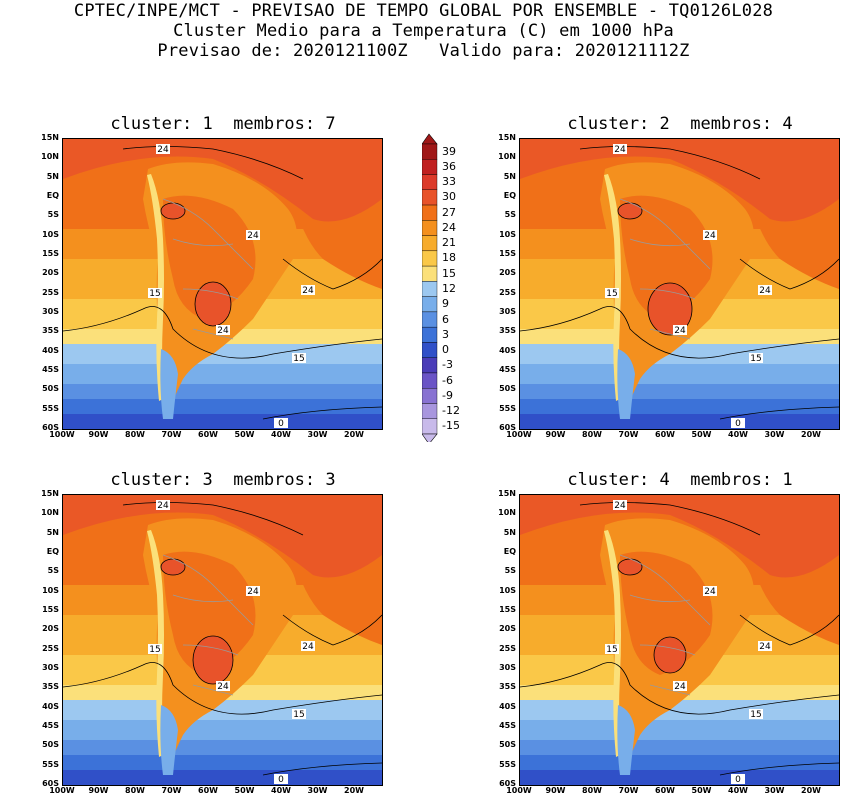  What do you see at coordinates (447, 395) in the screenshot?
I see `colorbar-level-label: -9` at bounding box center [447, 395].